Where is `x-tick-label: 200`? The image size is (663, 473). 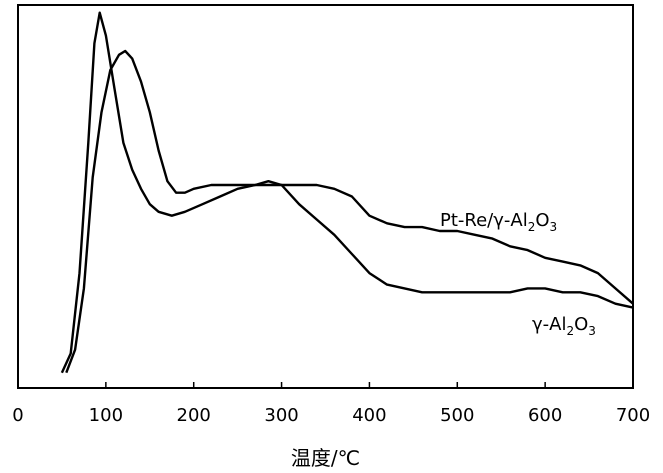 x-tick-label: 200 is located at coordinates (194, 415).